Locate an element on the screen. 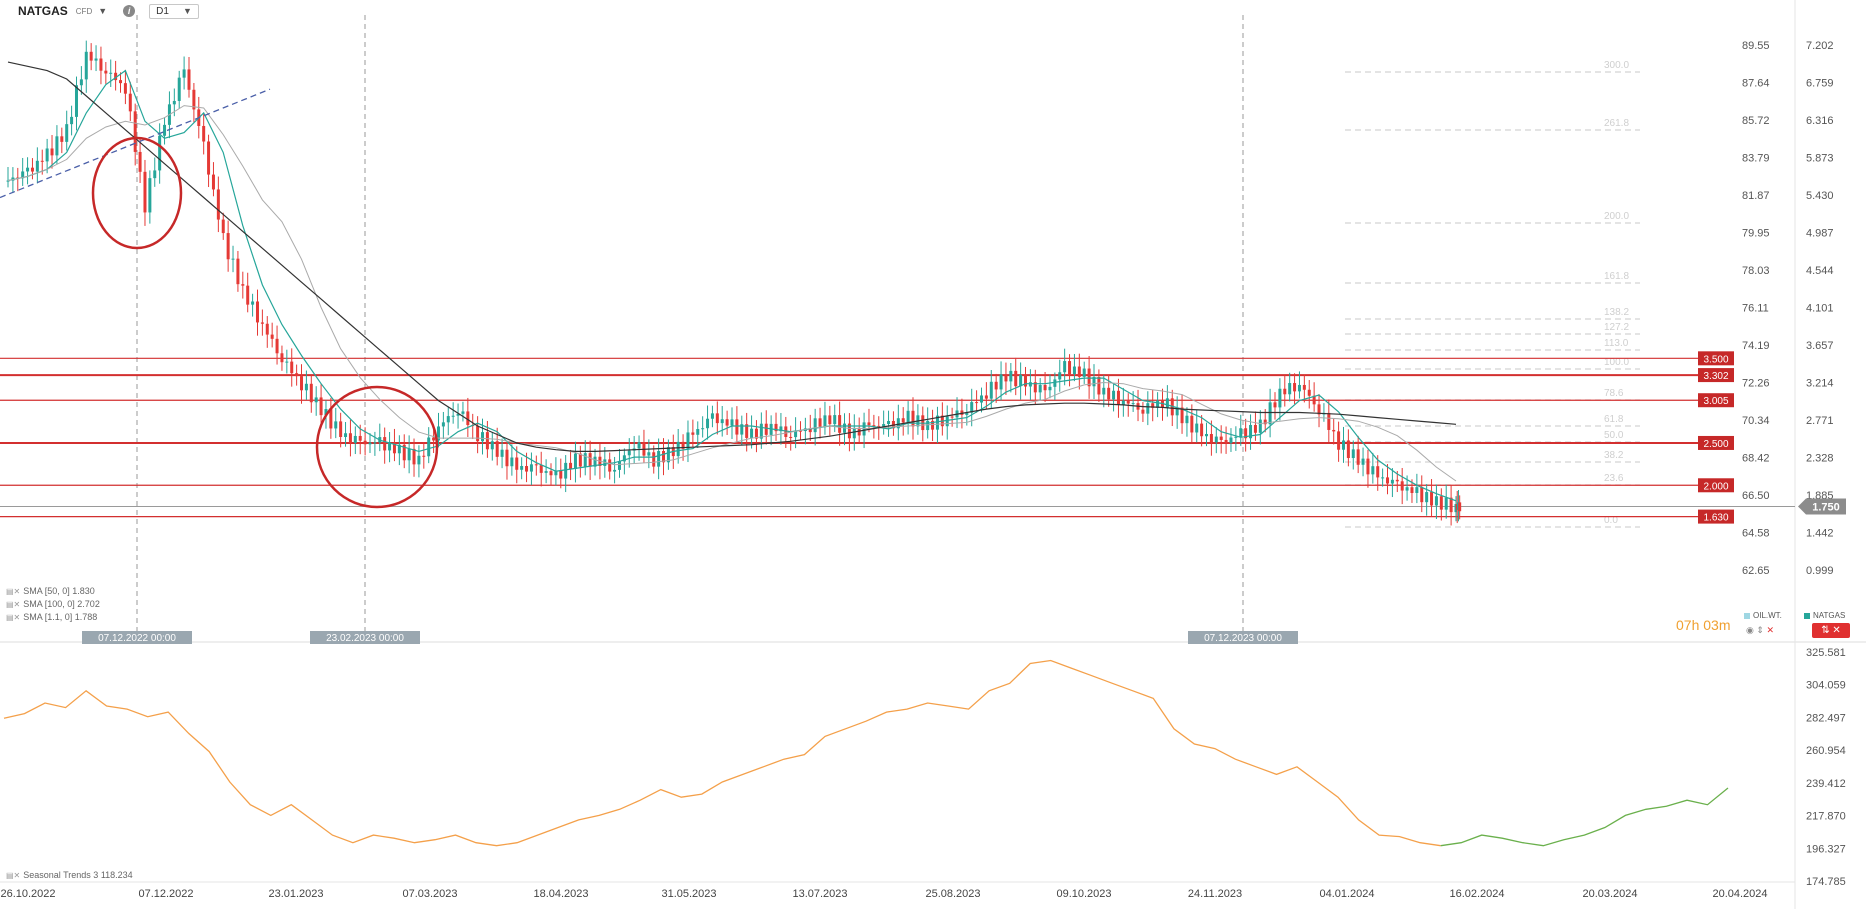 The height and width of the screenshot is (909, 1866). symbol-dropdown-icon: ▼ is located at coordinates (103, 11).